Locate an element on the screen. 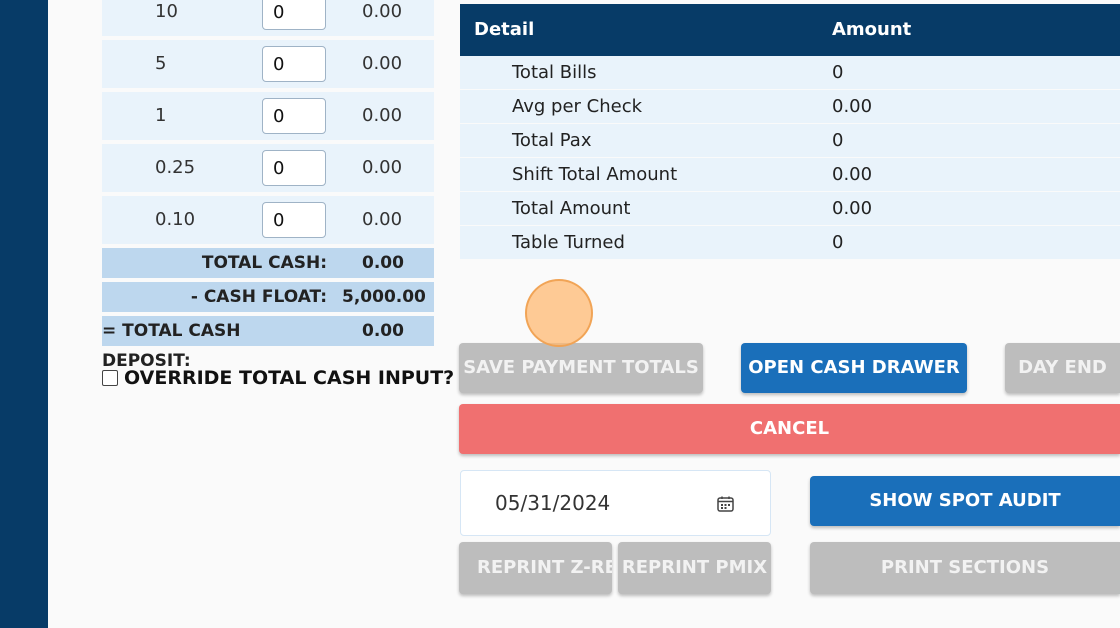 This screenshot has height=628, width=1120. denomination-label: 1 is located at coordinates (161, 115).